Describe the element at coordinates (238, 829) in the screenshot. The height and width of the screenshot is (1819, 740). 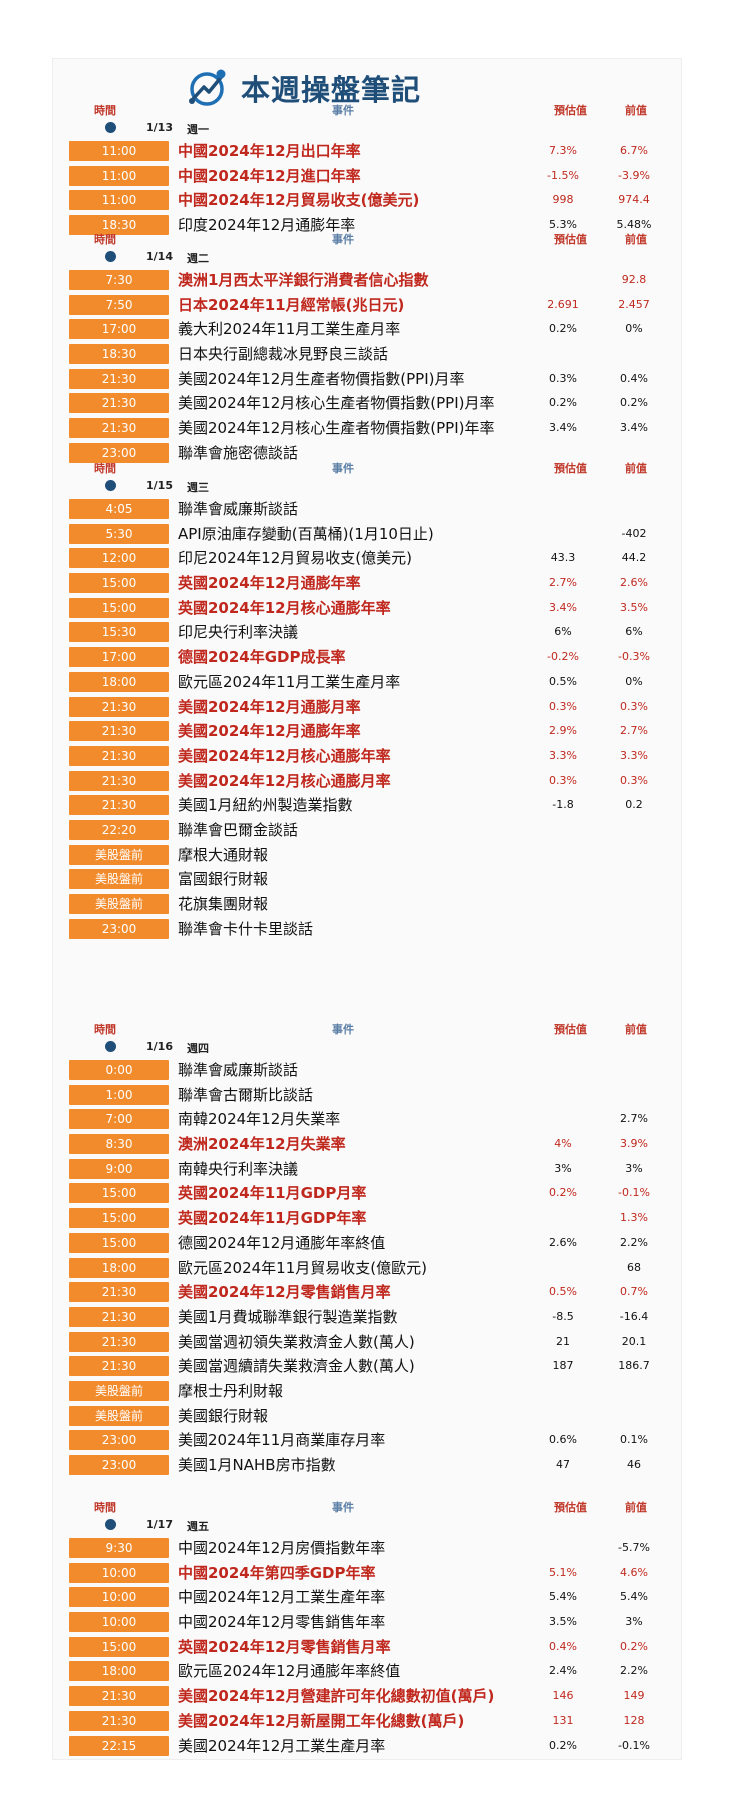
I see `event-name: 聯準會巴爾金談話` at that location.